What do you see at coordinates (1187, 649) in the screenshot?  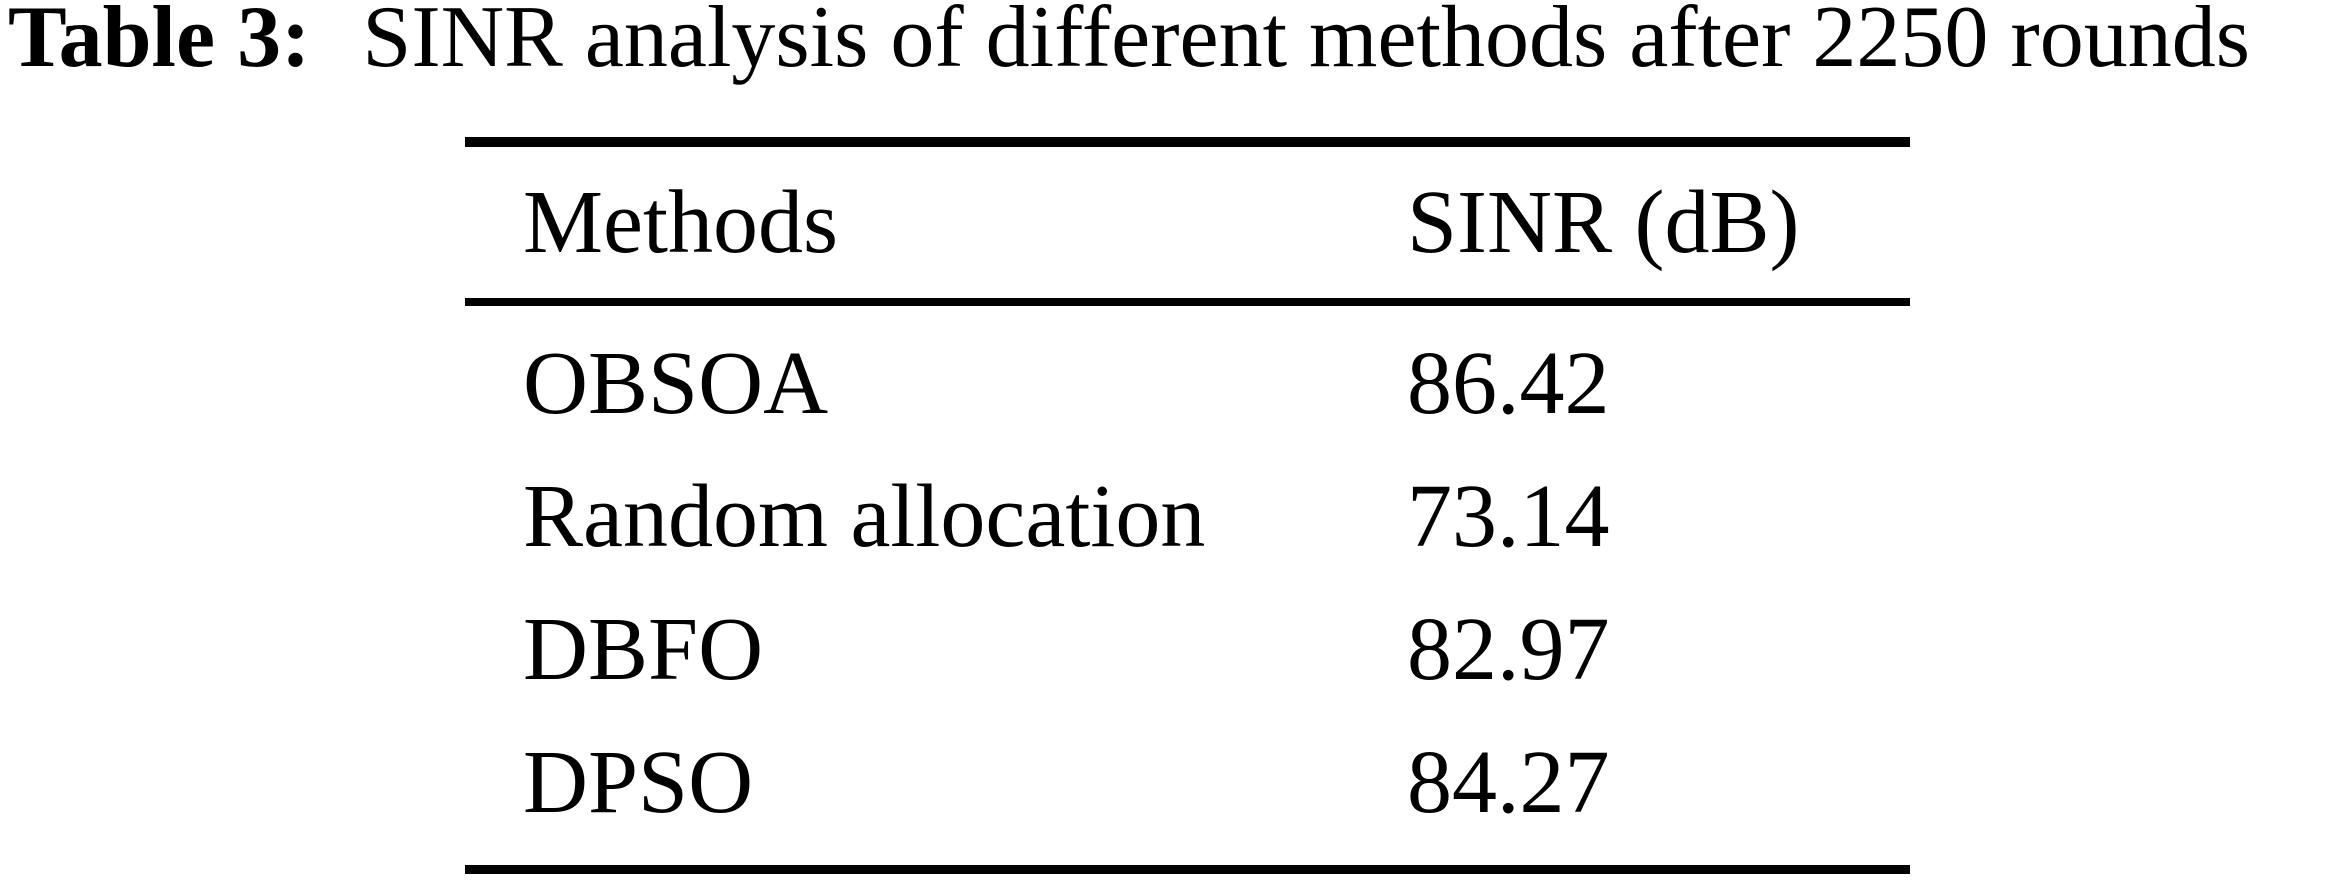 I see `table-row: DBFO 82.97` at bounding box center [1187, 649].